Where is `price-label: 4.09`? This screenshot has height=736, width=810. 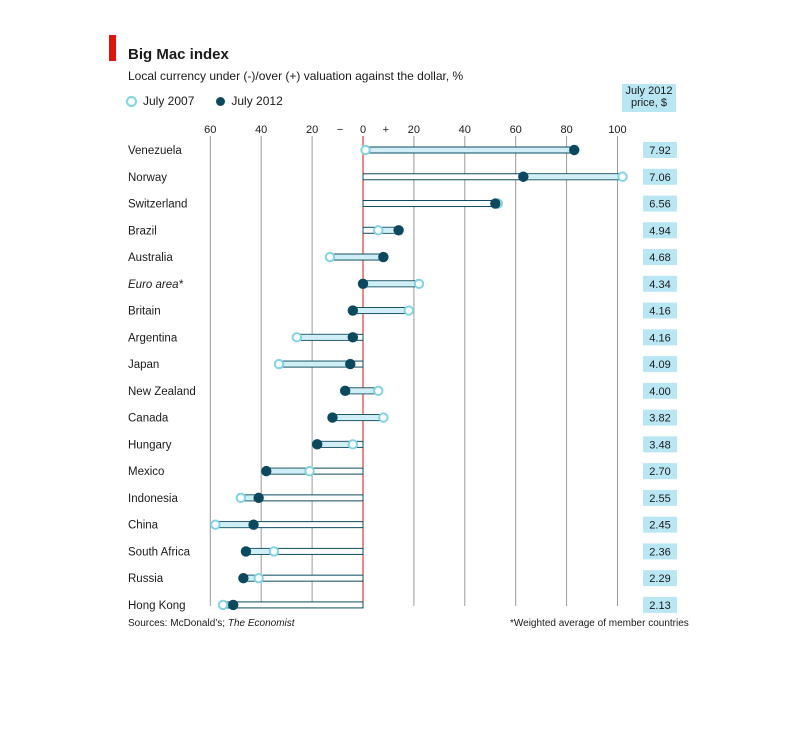 price-label: 4.09 is located at coordinates (659, 365).